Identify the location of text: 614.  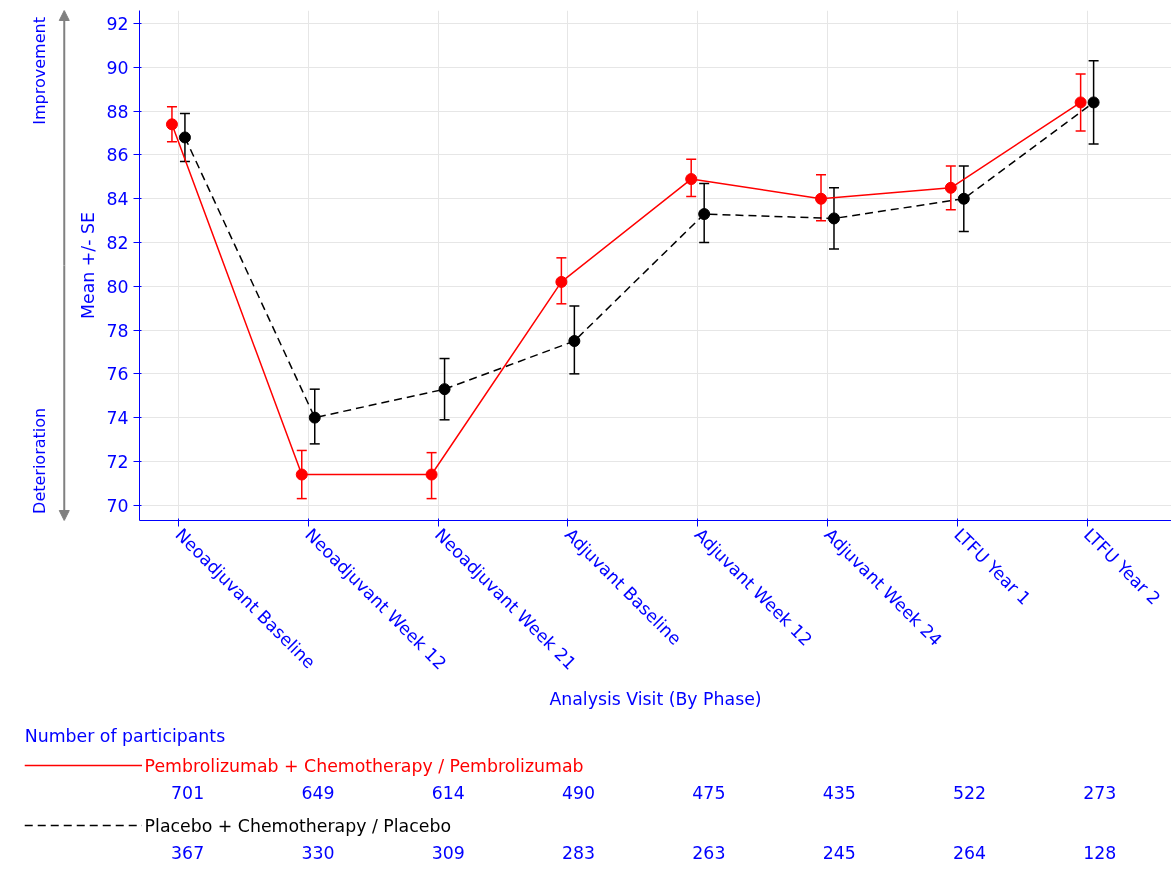
(448, 793).